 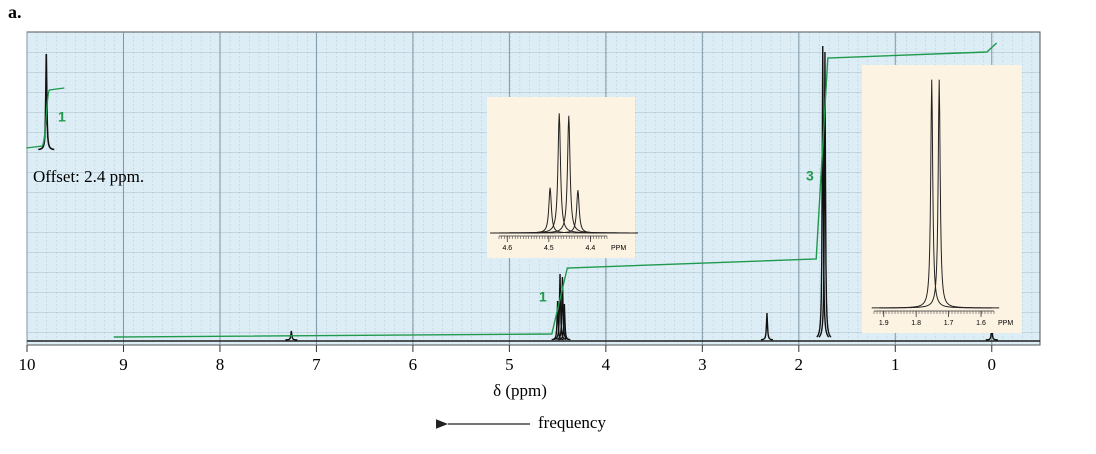 I want to click on inset-tick-label: 1.8, so click(x=916, y=323).